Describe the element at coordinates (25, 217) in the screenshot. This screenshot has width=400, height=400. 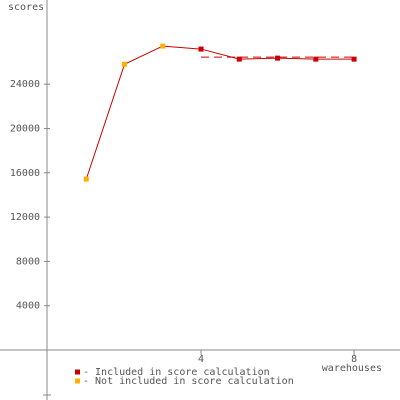
I see `y-tick-label: 12000` at that location.